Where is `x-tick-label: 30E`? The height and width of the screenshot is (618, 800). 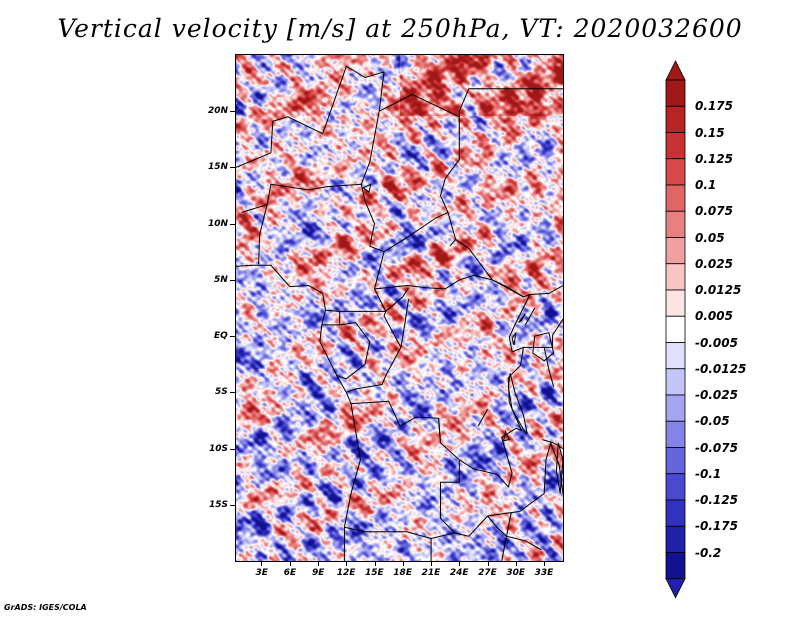 x-tick-label: 30E is located at coordinates (516, 573).